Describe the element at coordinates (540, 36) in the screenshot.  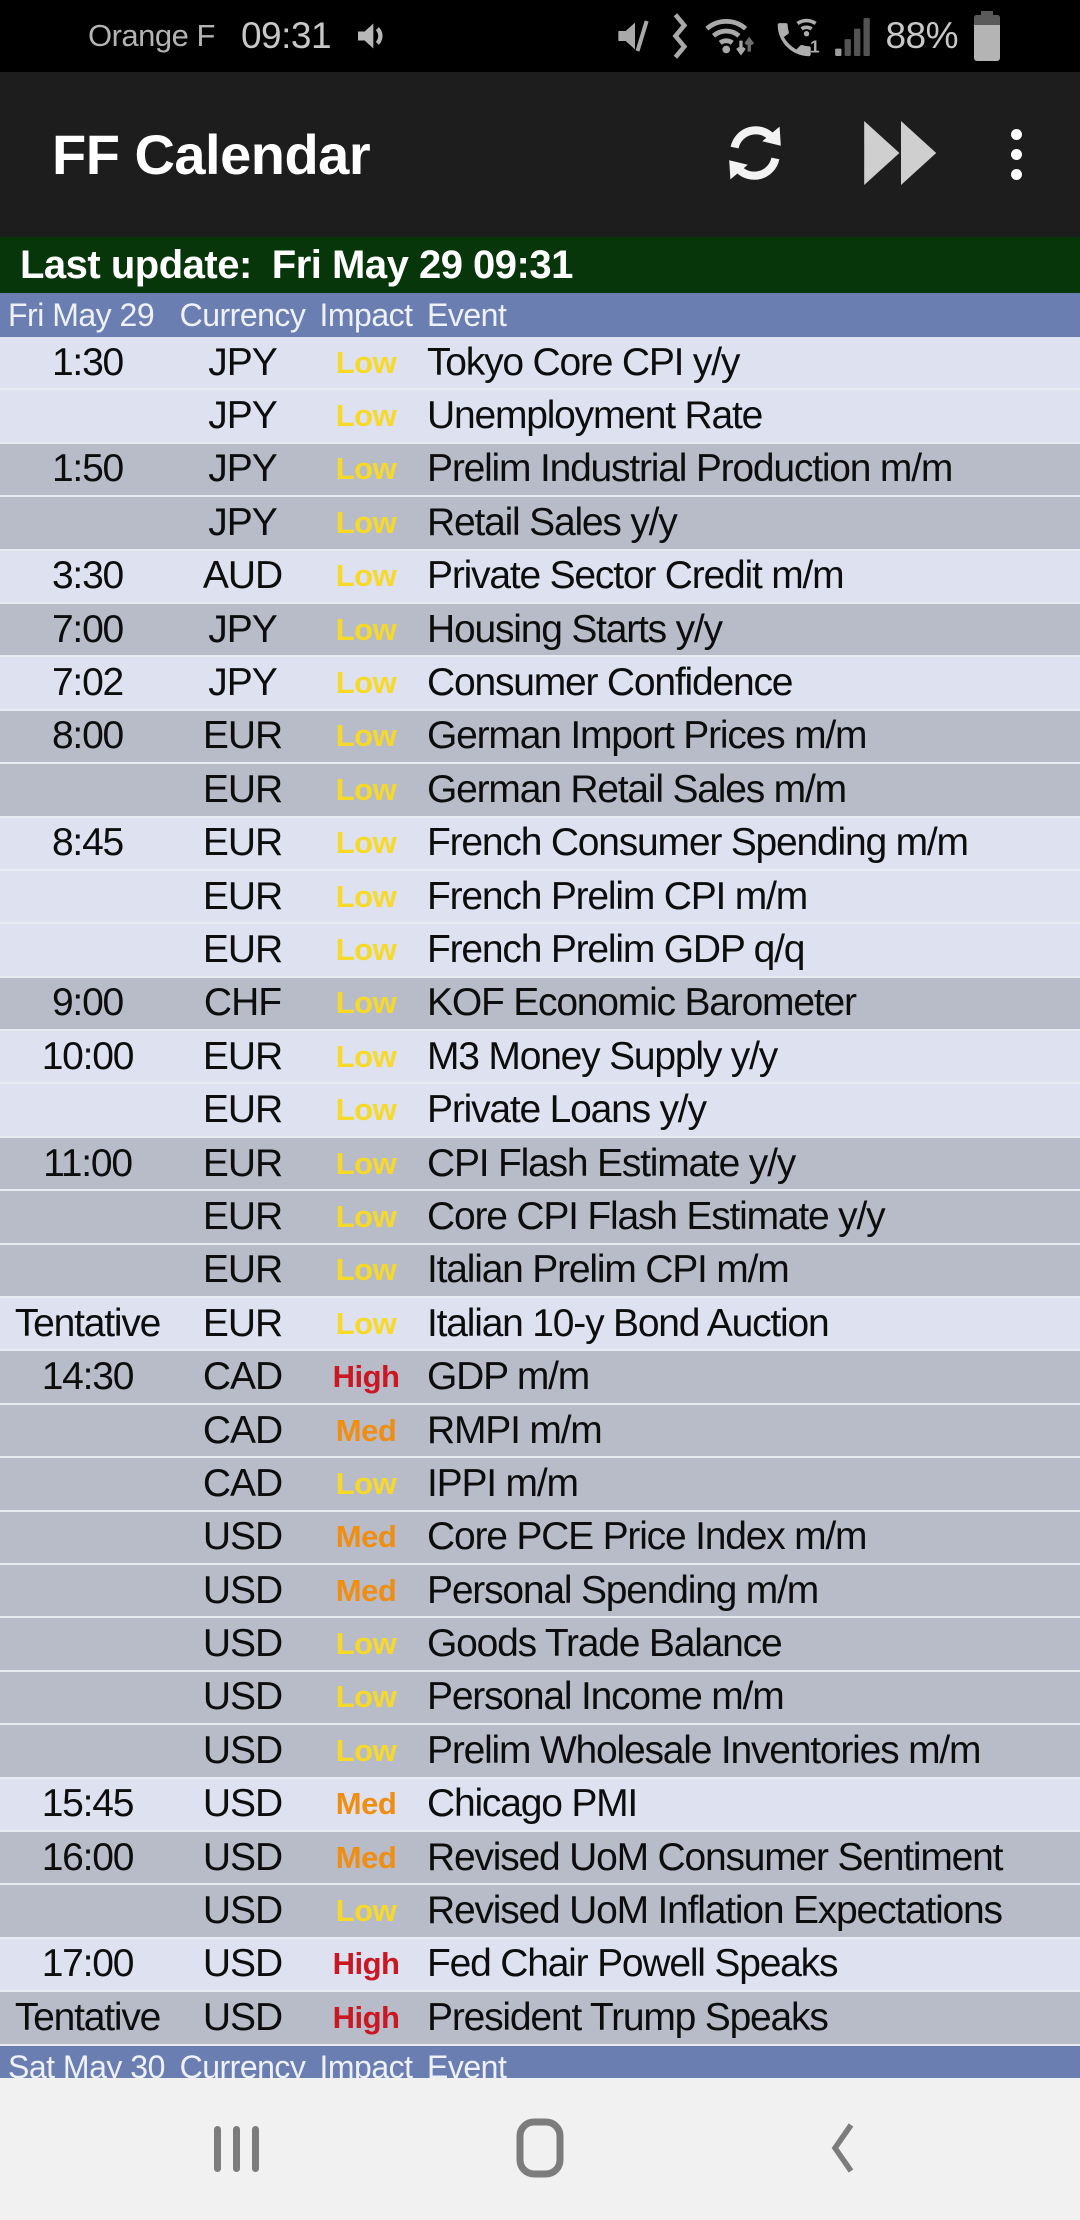
I see `status-bar: Orange F 09:31` at that location.